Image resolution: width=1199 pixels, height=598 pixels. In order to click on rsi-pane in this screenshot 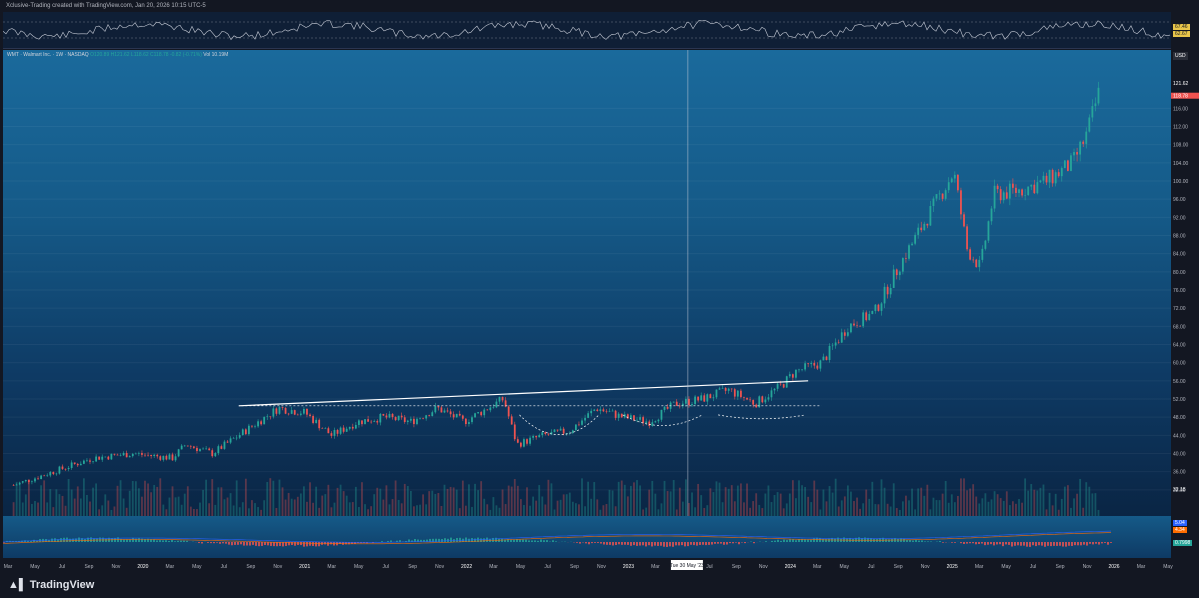, I will do `click(586, 30)`.